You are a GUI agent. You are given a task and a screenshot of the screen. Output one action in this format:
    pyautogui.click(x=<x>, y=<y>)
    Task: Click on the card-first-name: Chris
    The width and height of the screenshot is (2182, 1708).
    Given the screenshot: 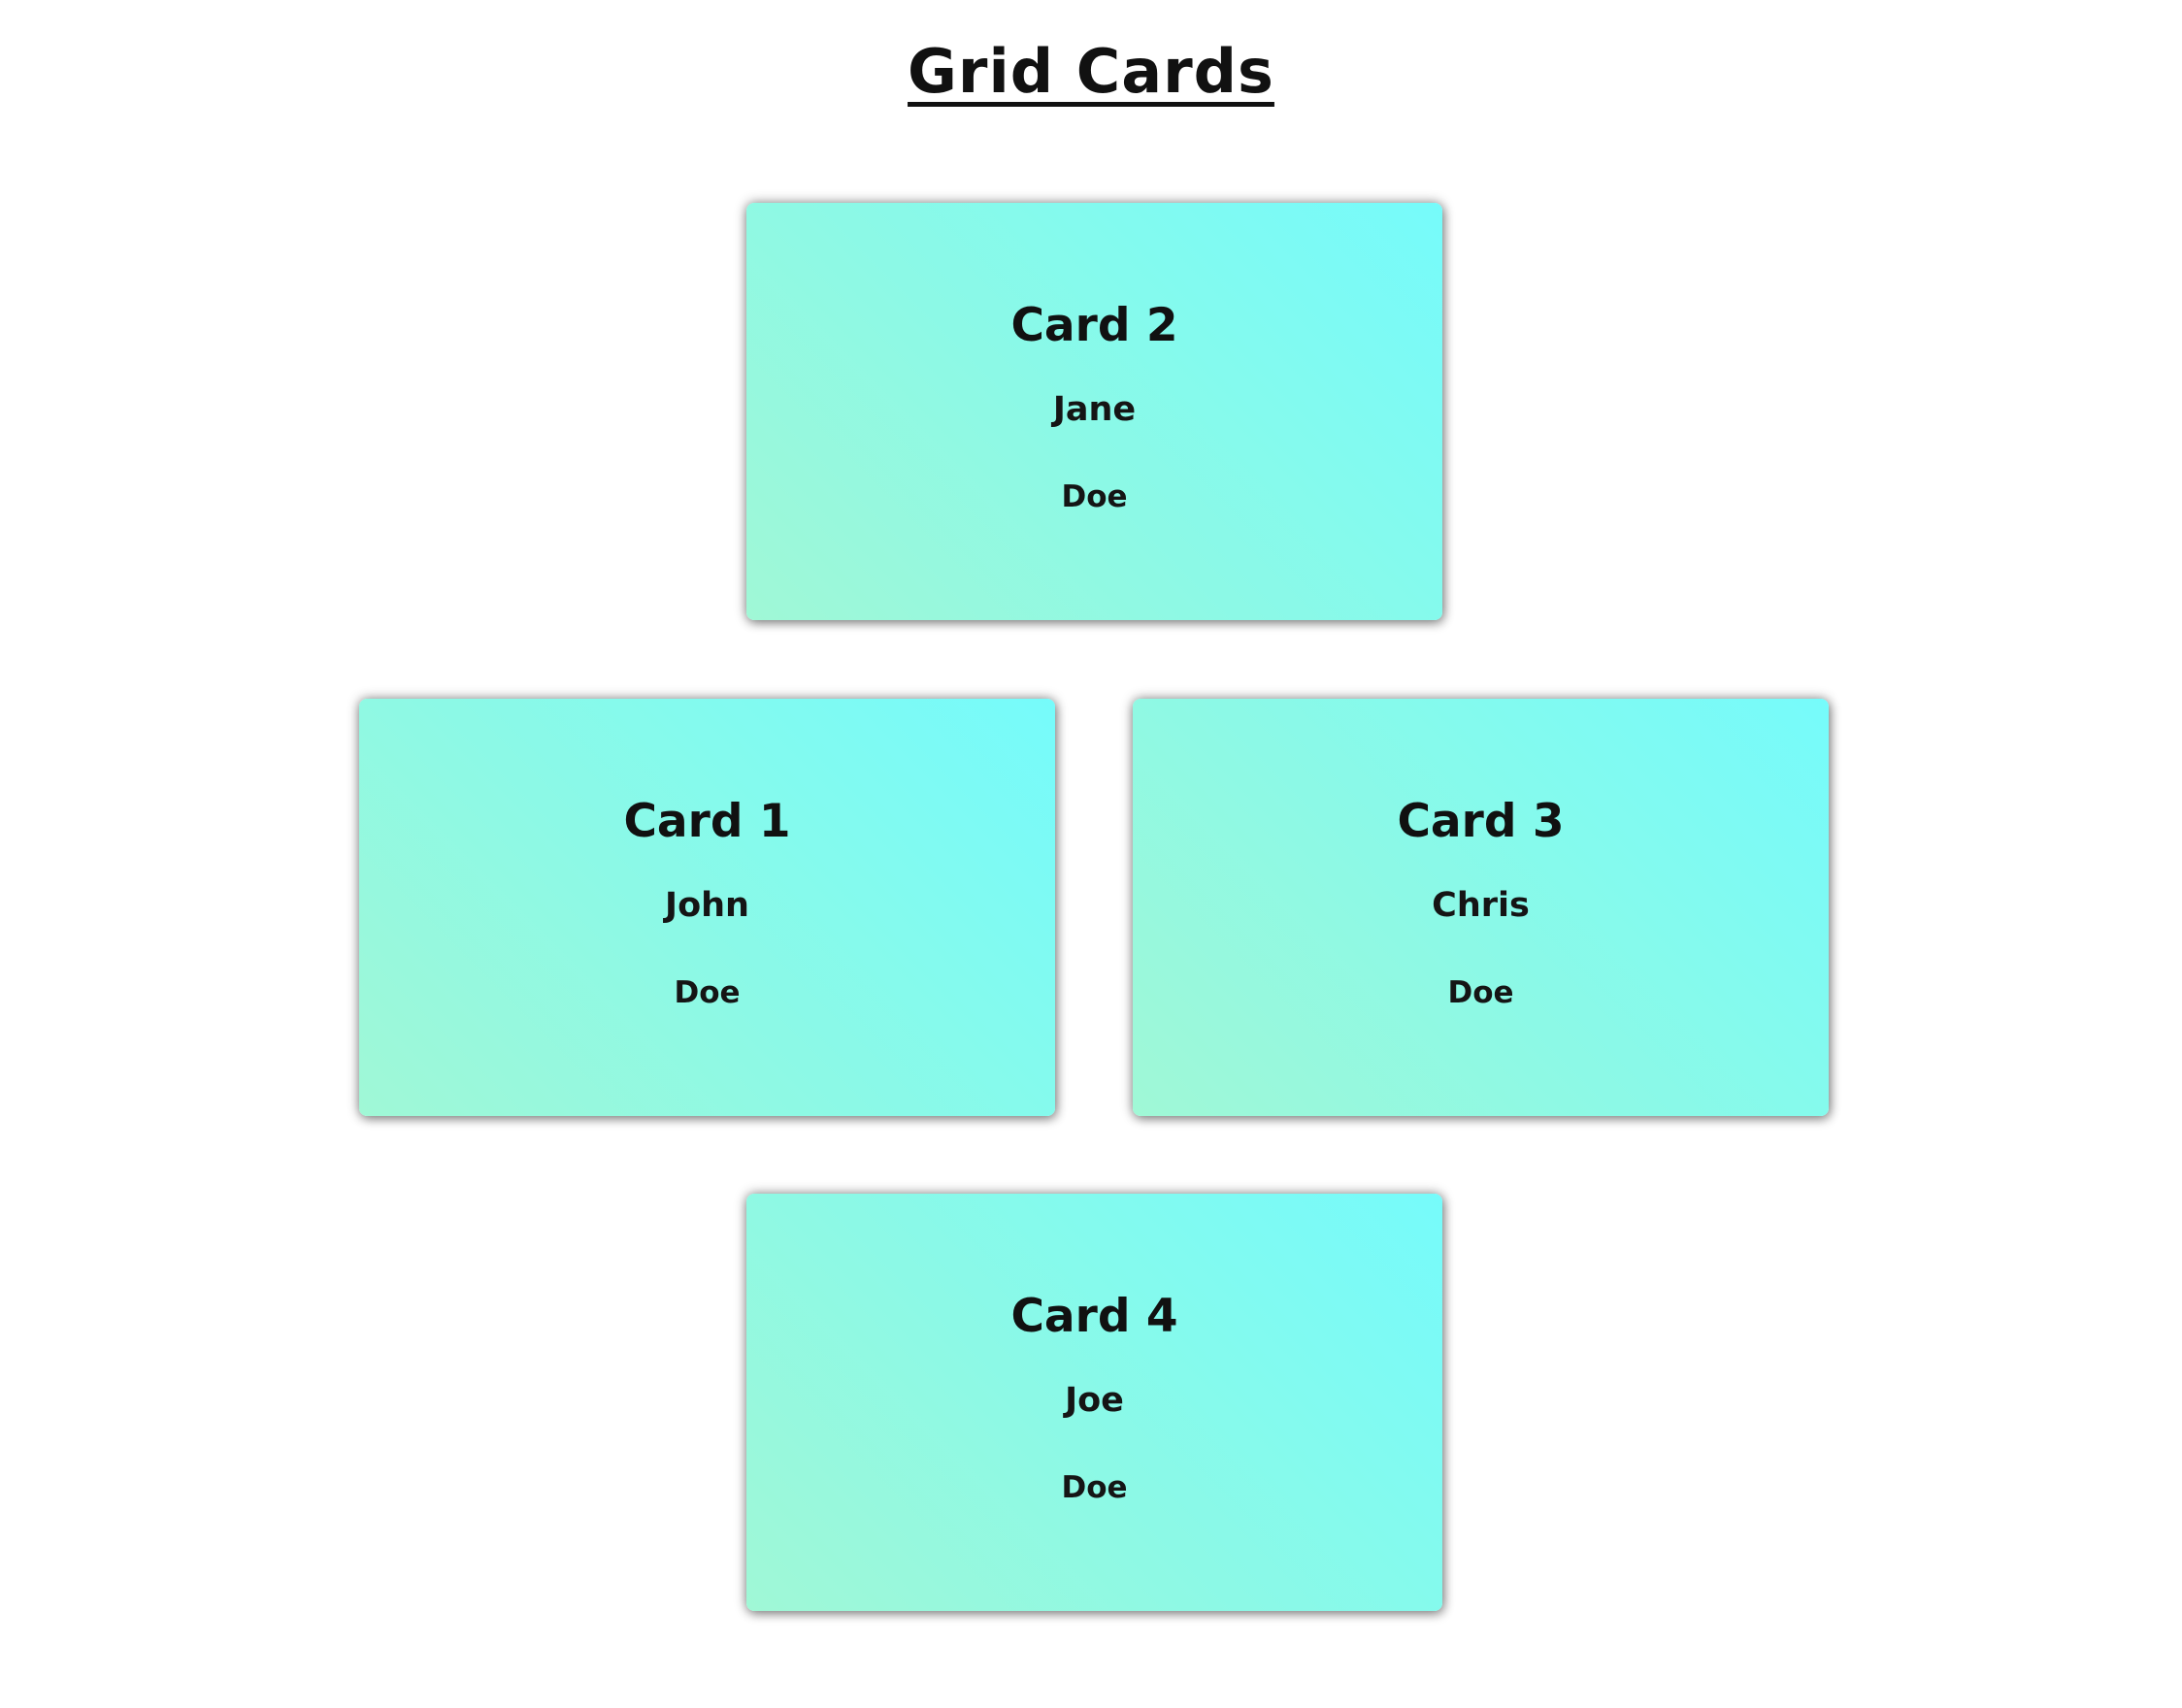 What is the action you would take?
    pyautogui.click(x=1481, y=906)
    